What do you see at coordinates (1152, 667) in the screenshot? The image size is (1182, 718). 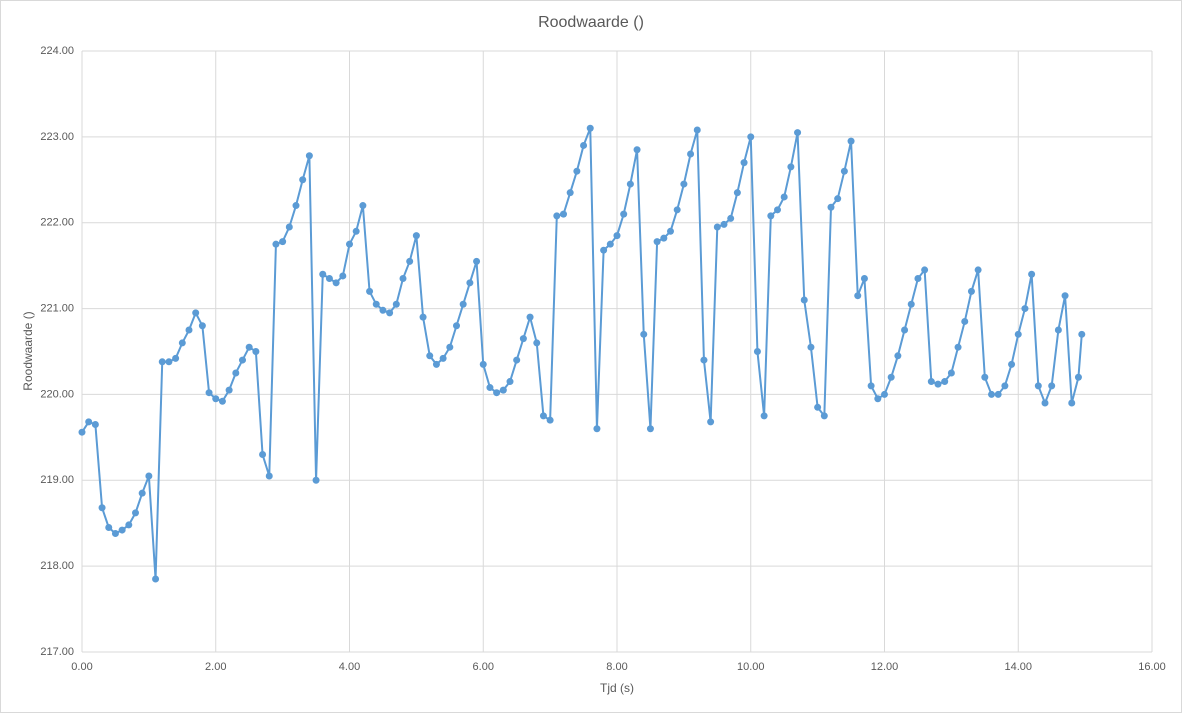 I see `x-tick-label: 16.00` at bounding box center [1152, 667].